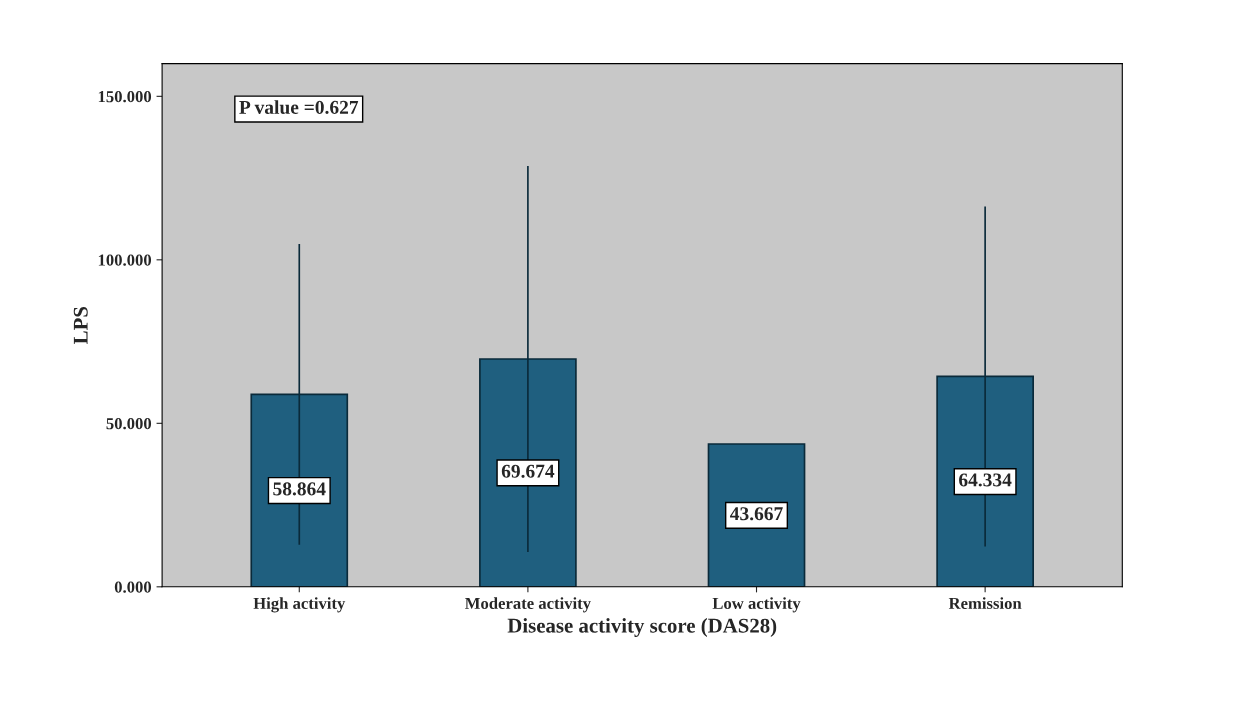 The height and width of the screenshot is (707, 1247). Describe the element at coordinates (985, 480) in the screenshot. I see `data-label: 64.334` at that location.